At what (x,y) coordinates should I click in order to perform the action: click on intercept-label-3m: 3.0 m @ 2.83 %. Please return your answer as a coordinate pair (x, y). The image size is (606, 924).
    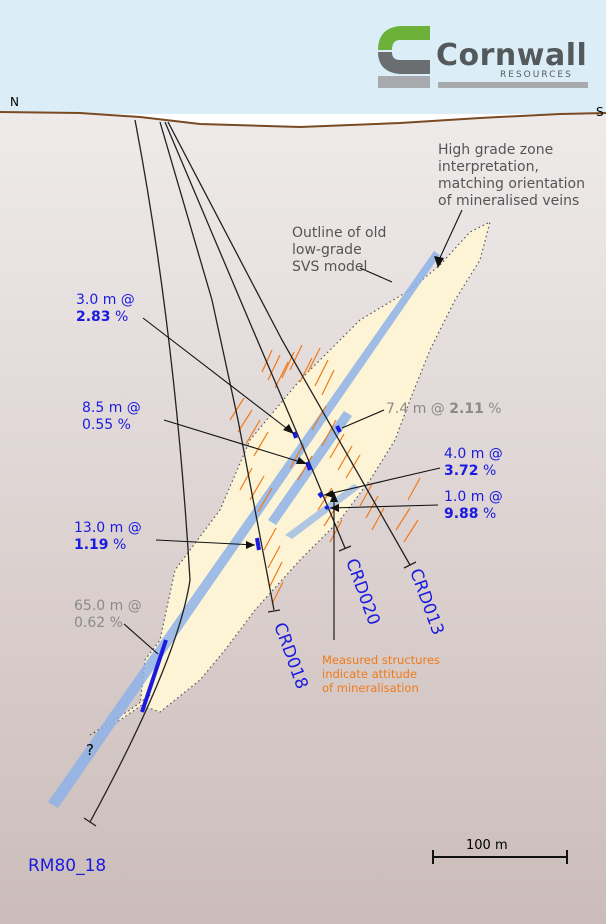
    Looking at the image, I should click on (105, 308).